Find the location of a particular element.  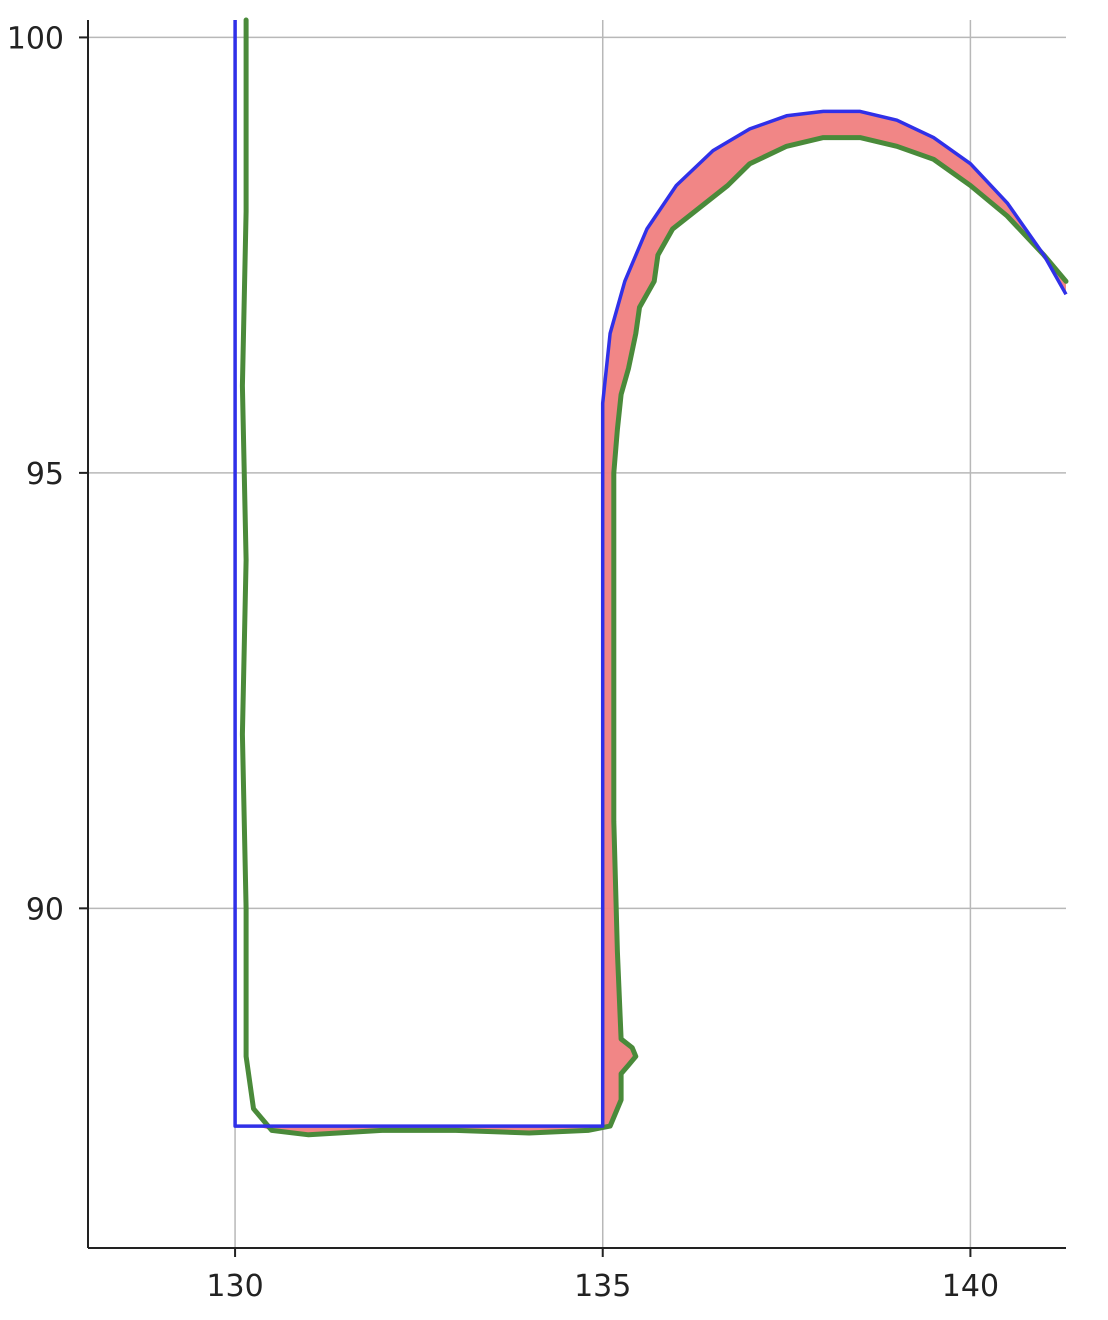

y-tick-label: 95 is located at coordinates (45, 474).